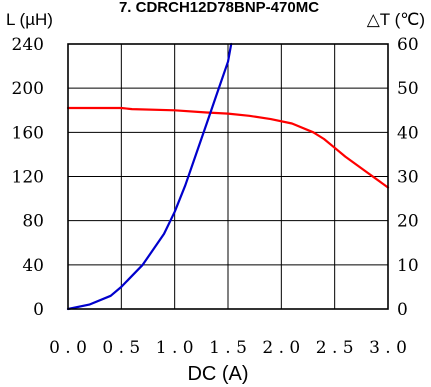  What do you see at coordinates (219, 8) in the screenshot?
I see `chart-title: 7. CDRCH12D78BNP-470MC` at bounding box center [219, 8].